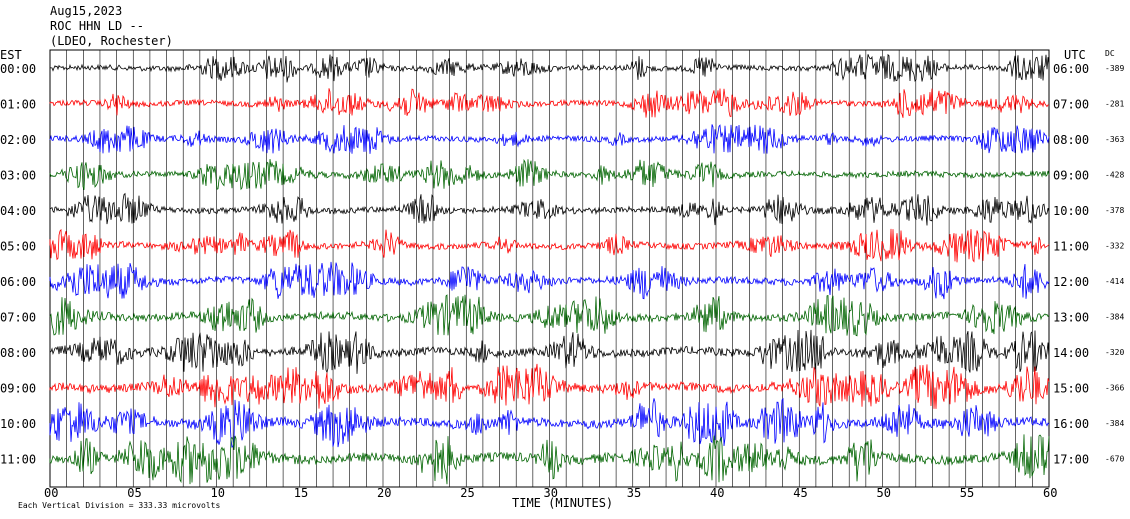 This screenshot has height=519, width=1130. Describe the element at coordinates (1071, 389) in the screenshot. I see `utc-hour-label: 15:00` at that location.